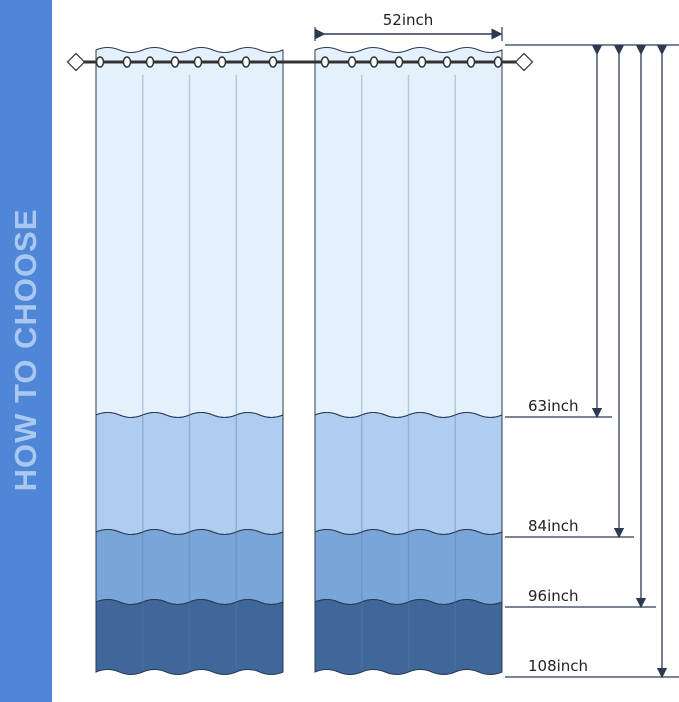 This screenshot has height=702, width=679. I want to click on curtain-rod, so click(300, 62).